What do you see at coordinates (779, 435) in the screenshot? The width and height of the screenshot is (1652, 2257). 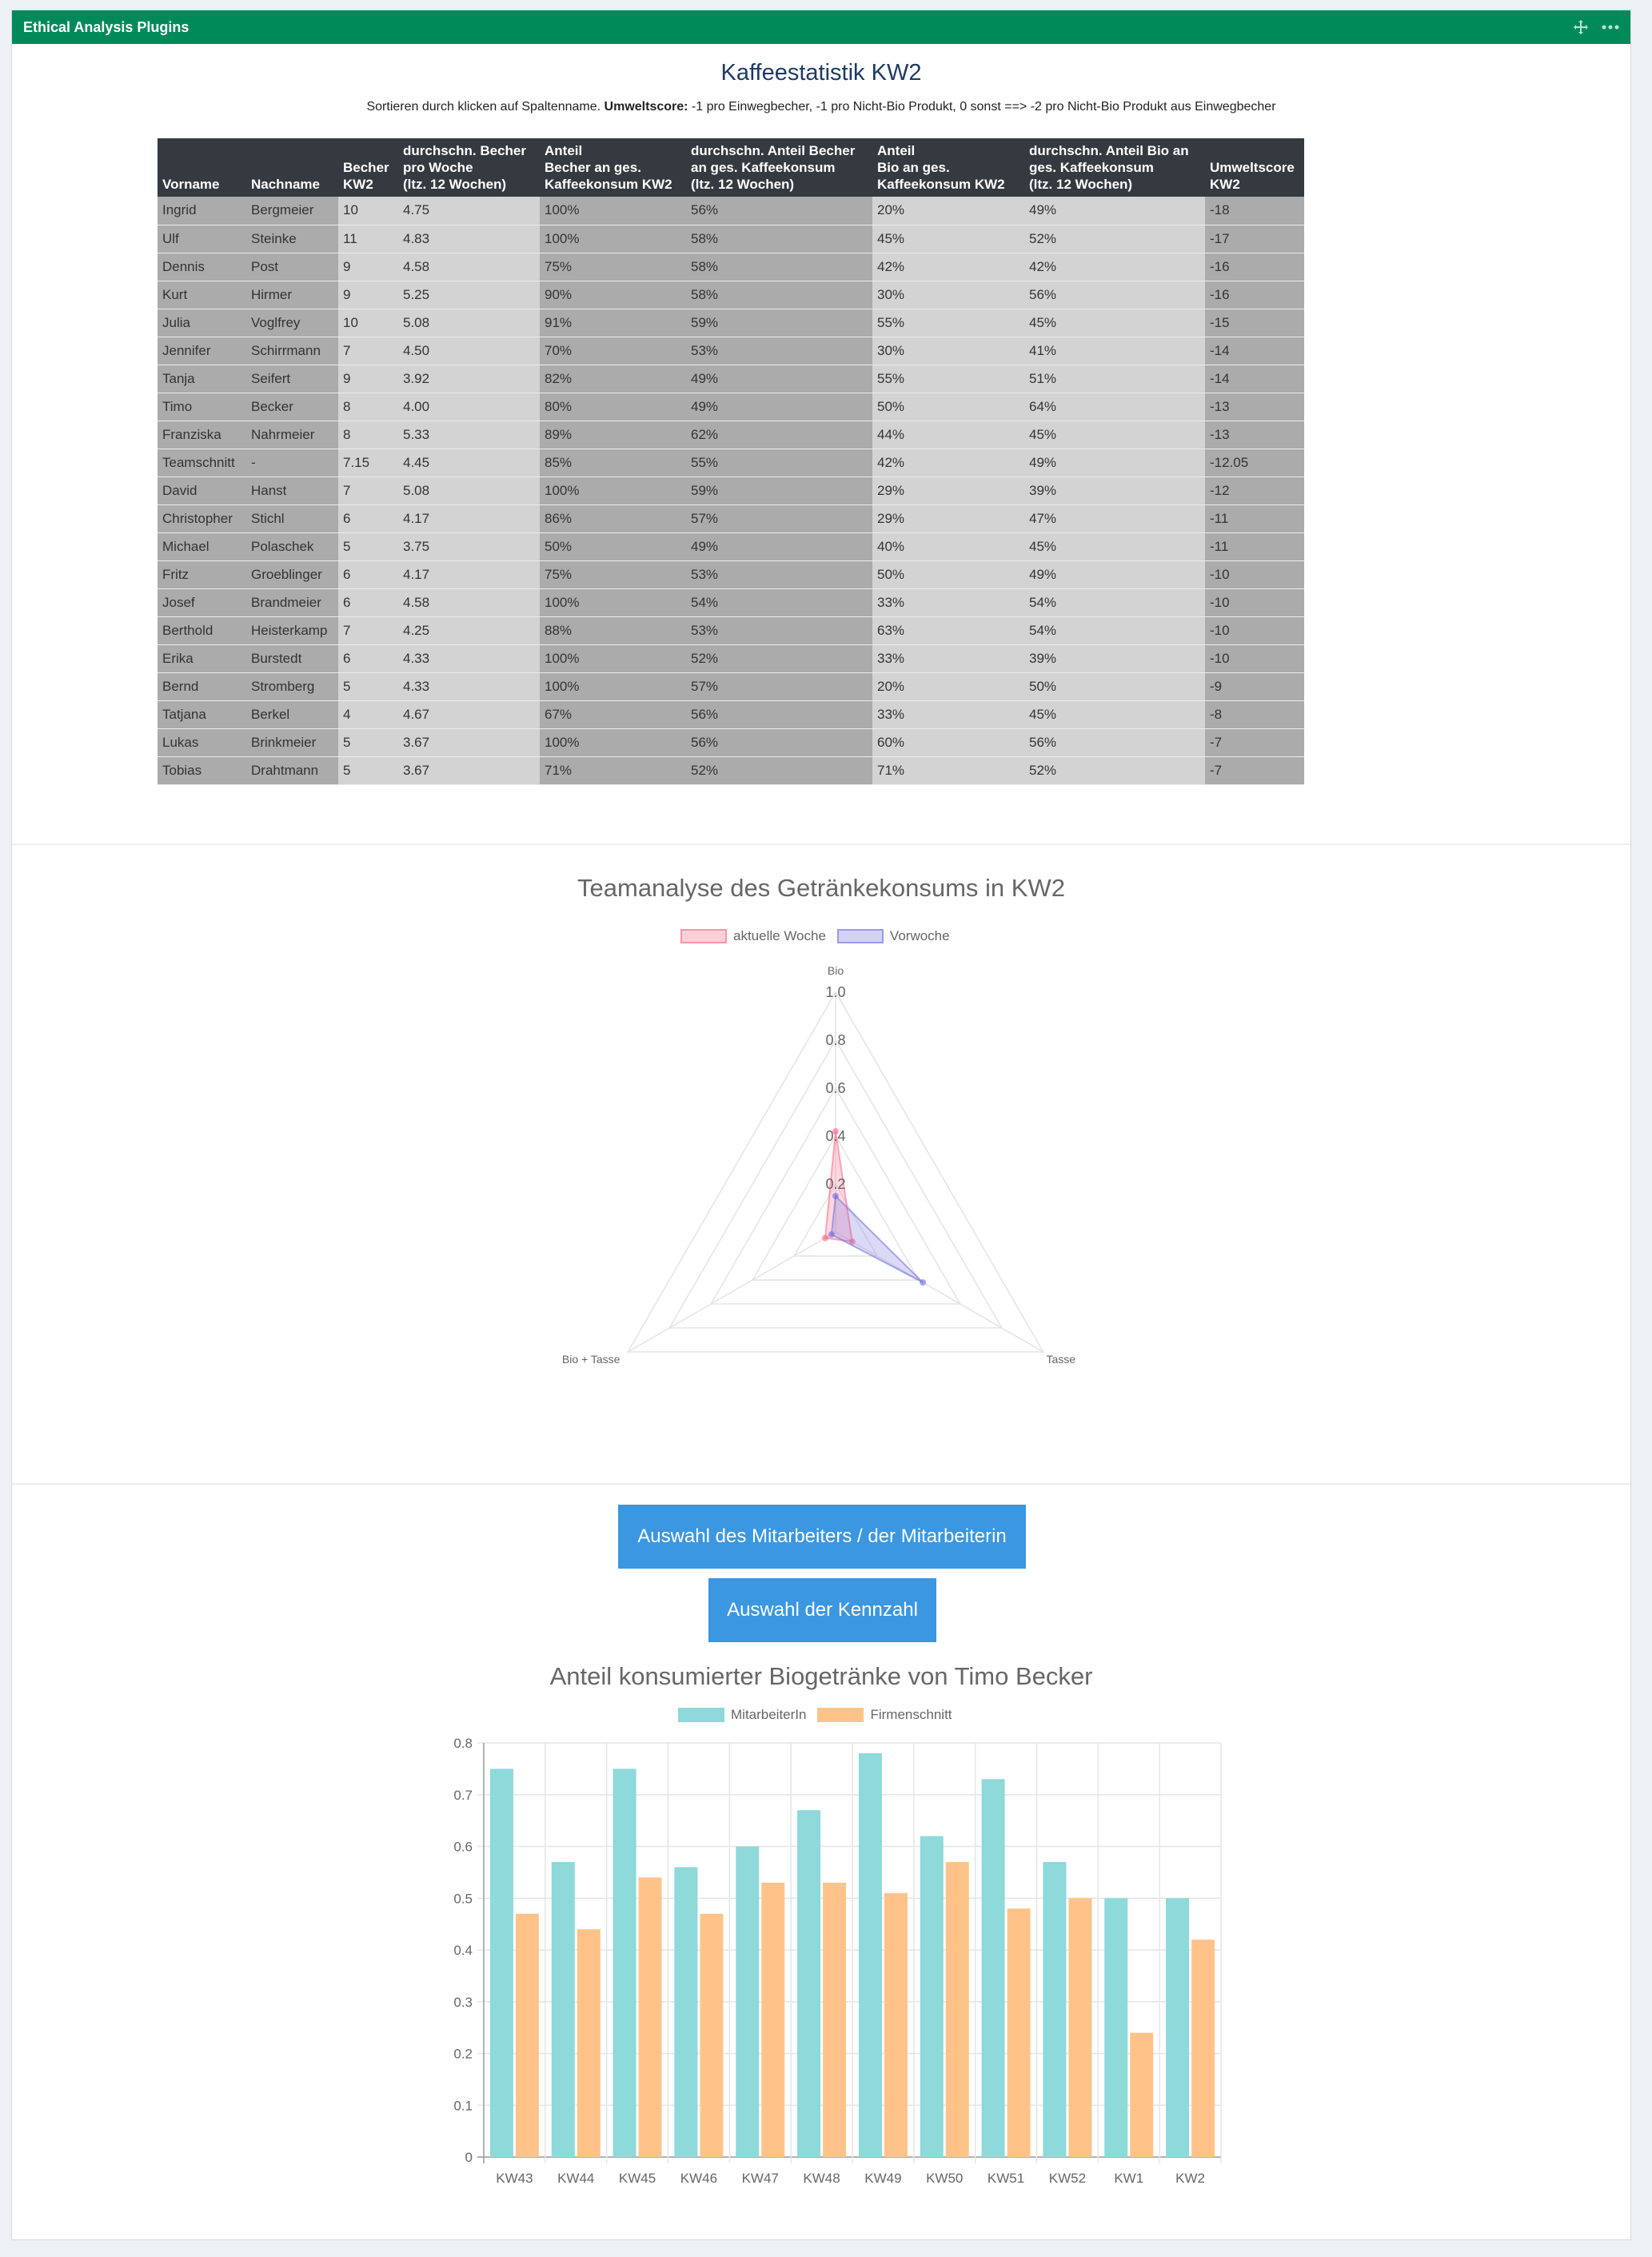 I see `table-cell: 62%` at bounding box center [779, 435].